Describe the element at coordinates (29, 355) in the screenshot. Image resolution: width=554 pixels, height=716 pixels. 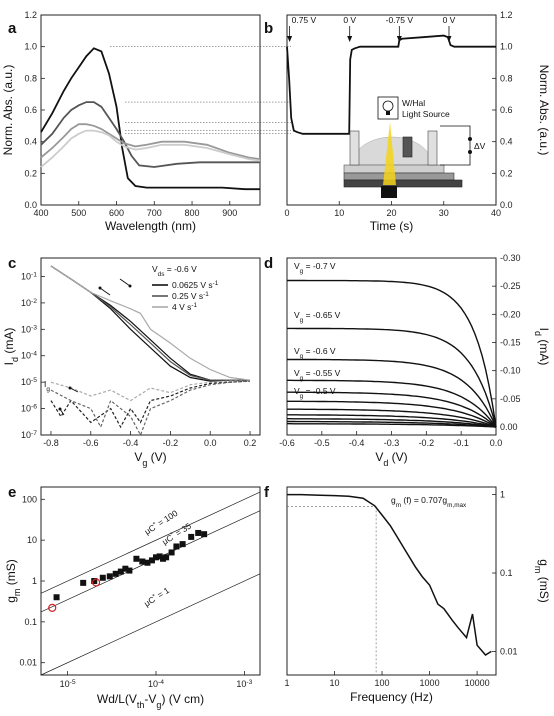
I see `c-ytick-label: 10⁻⁴` at that location.